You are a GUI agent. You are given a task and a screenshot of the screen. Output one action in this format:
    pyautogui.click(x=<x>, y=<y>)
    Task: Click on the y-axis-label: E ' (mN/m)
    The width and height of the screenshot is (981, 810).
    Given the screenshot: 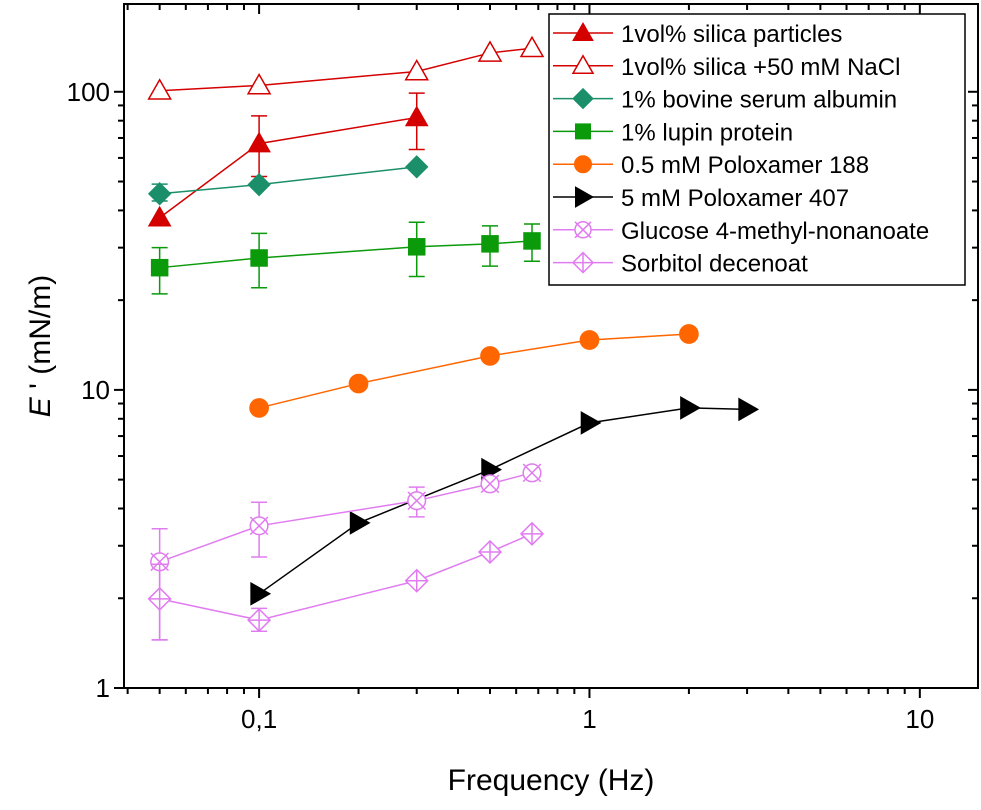 What is the action you would take?
    pyautogui.click(x=40, y=346)
    